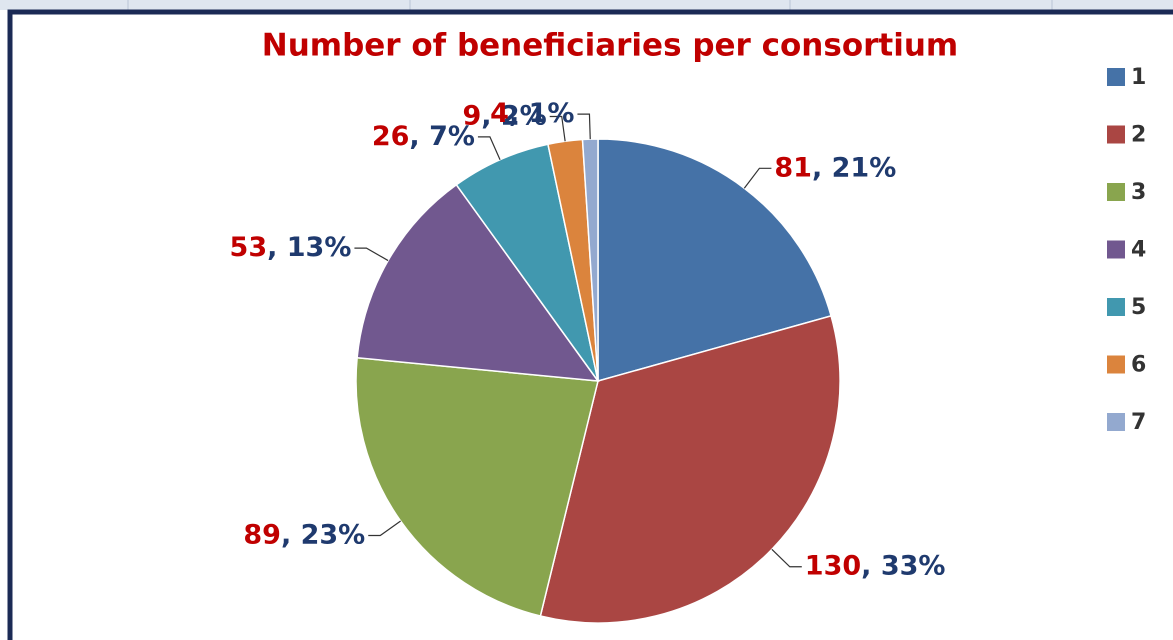  I want to click on sheet-header, so click(586, 5).